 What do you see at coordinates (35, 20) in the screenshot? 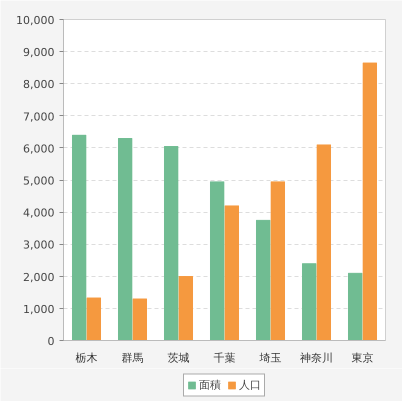
I see `y-tick-label: 10,000` at bounding box center [35, 20].